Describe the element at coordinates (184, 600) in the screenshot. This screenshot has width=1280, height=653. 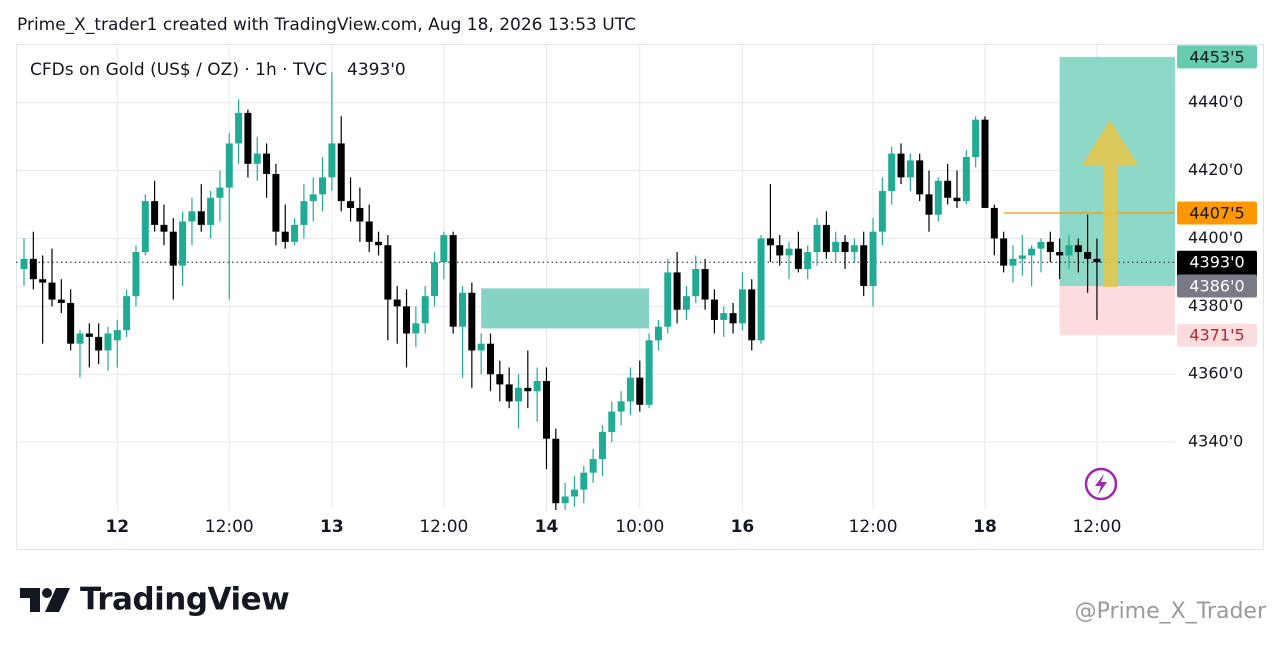
I see `brand: TradingView` at that location.